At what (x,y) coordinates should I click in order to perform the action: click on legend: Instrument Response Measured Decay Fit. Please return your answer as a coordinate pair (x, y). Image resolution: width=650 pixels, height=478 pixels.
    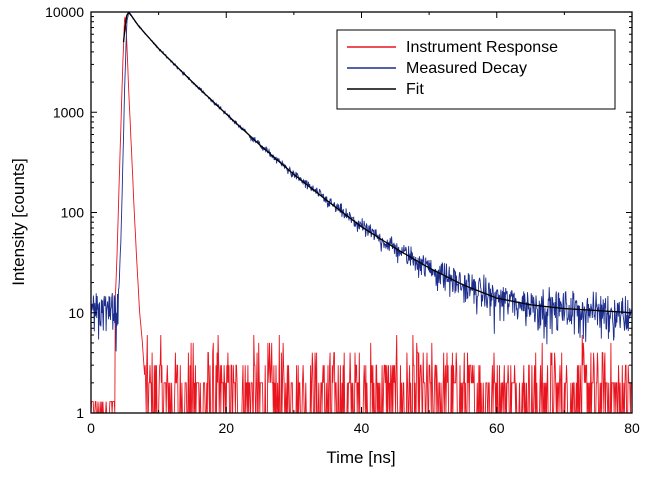
    Looking at the image, I should click on (476, 69).